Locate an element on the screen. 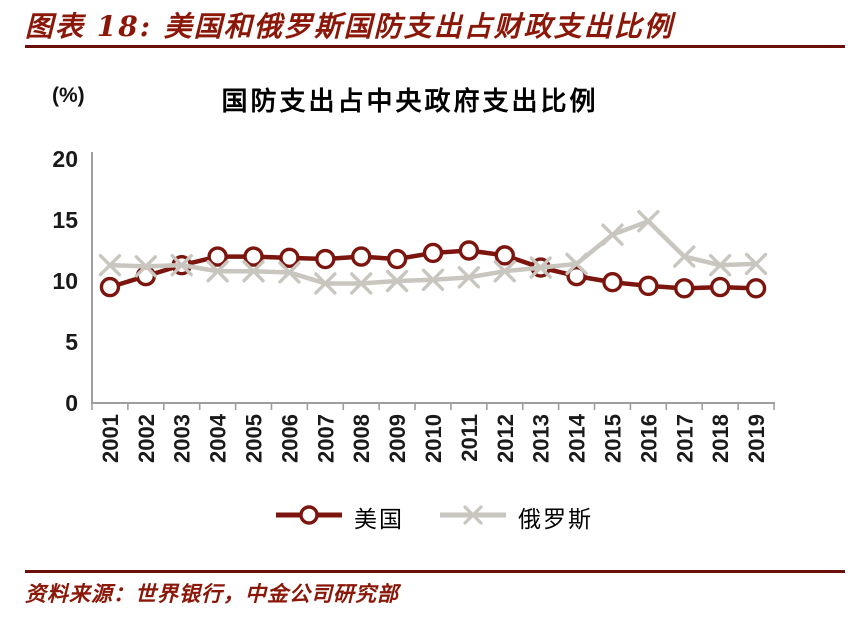 The width and height of the screenshot is (867, 619). x-tick-label: 2009 is located at coordinates (397, 438).